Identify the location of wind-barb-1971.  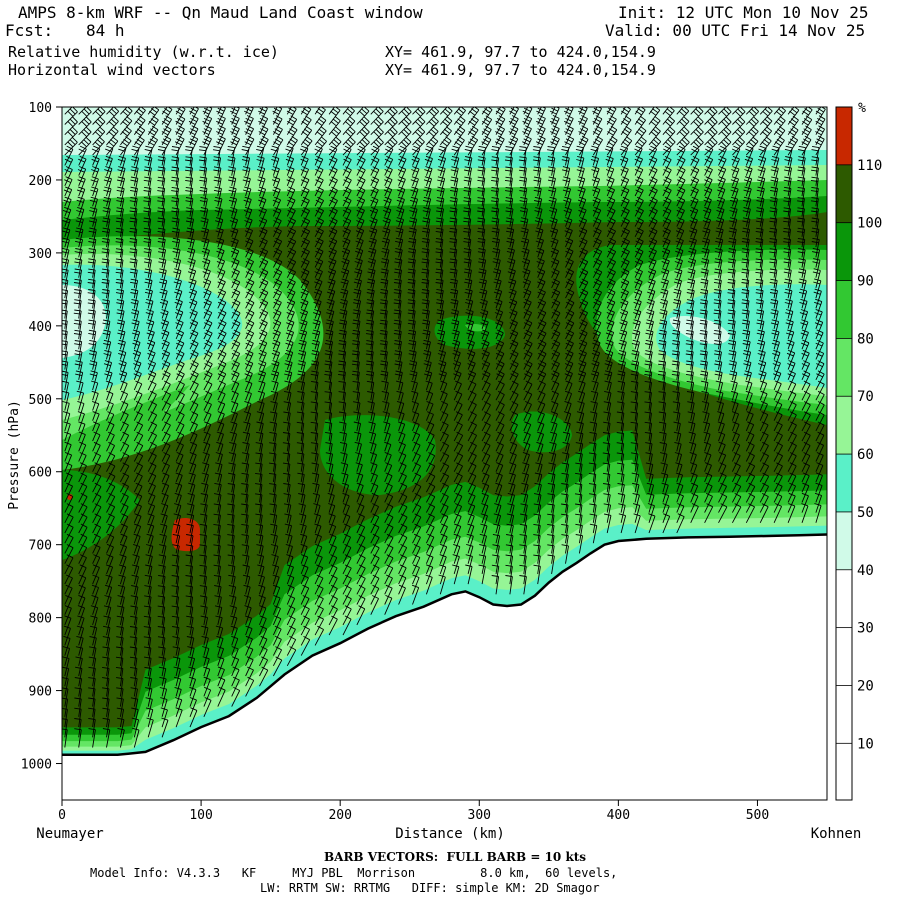
(567, 196).